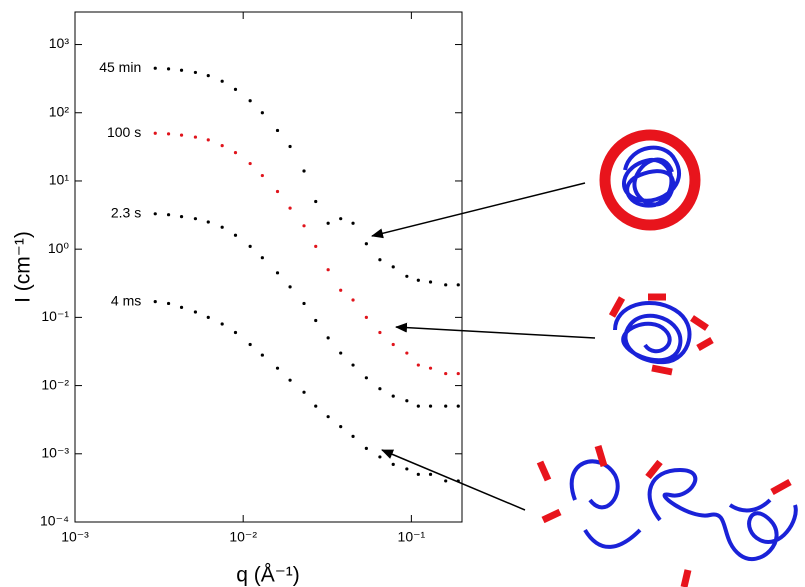 This screenshot has height=587, width=805. What do you see at coordinates (55, 316) in the screenshot?
I see `y-tick-label: 10⁻¹` at bounding box center [55, 316].